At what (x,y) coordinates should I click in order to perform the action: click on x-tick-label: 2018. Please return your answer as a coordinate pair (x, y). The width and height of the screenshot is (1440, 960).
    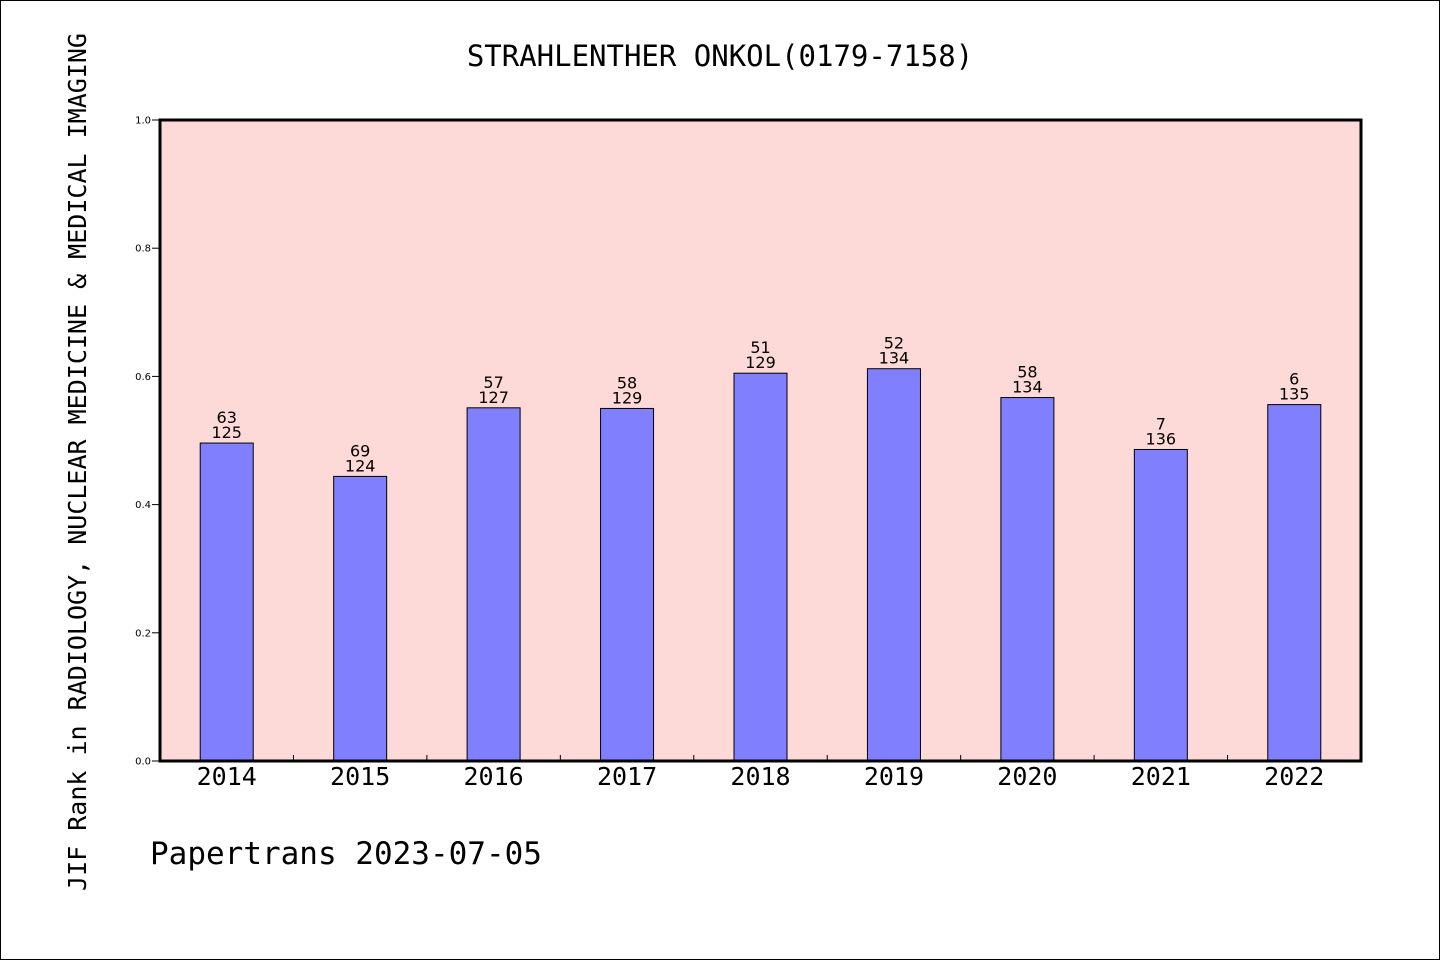
    Looking at the image, I should click on (760, 776).